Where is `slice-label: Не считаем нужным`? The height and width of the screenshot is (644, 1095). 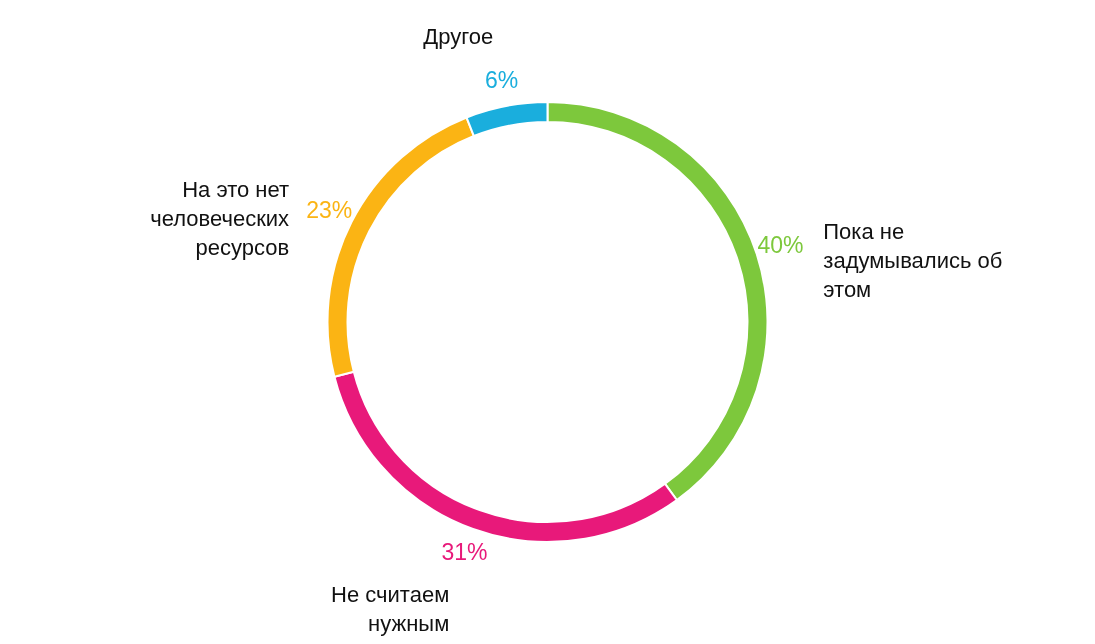 slice-label: Не считаем нужным is located at coordinates (390, 608).